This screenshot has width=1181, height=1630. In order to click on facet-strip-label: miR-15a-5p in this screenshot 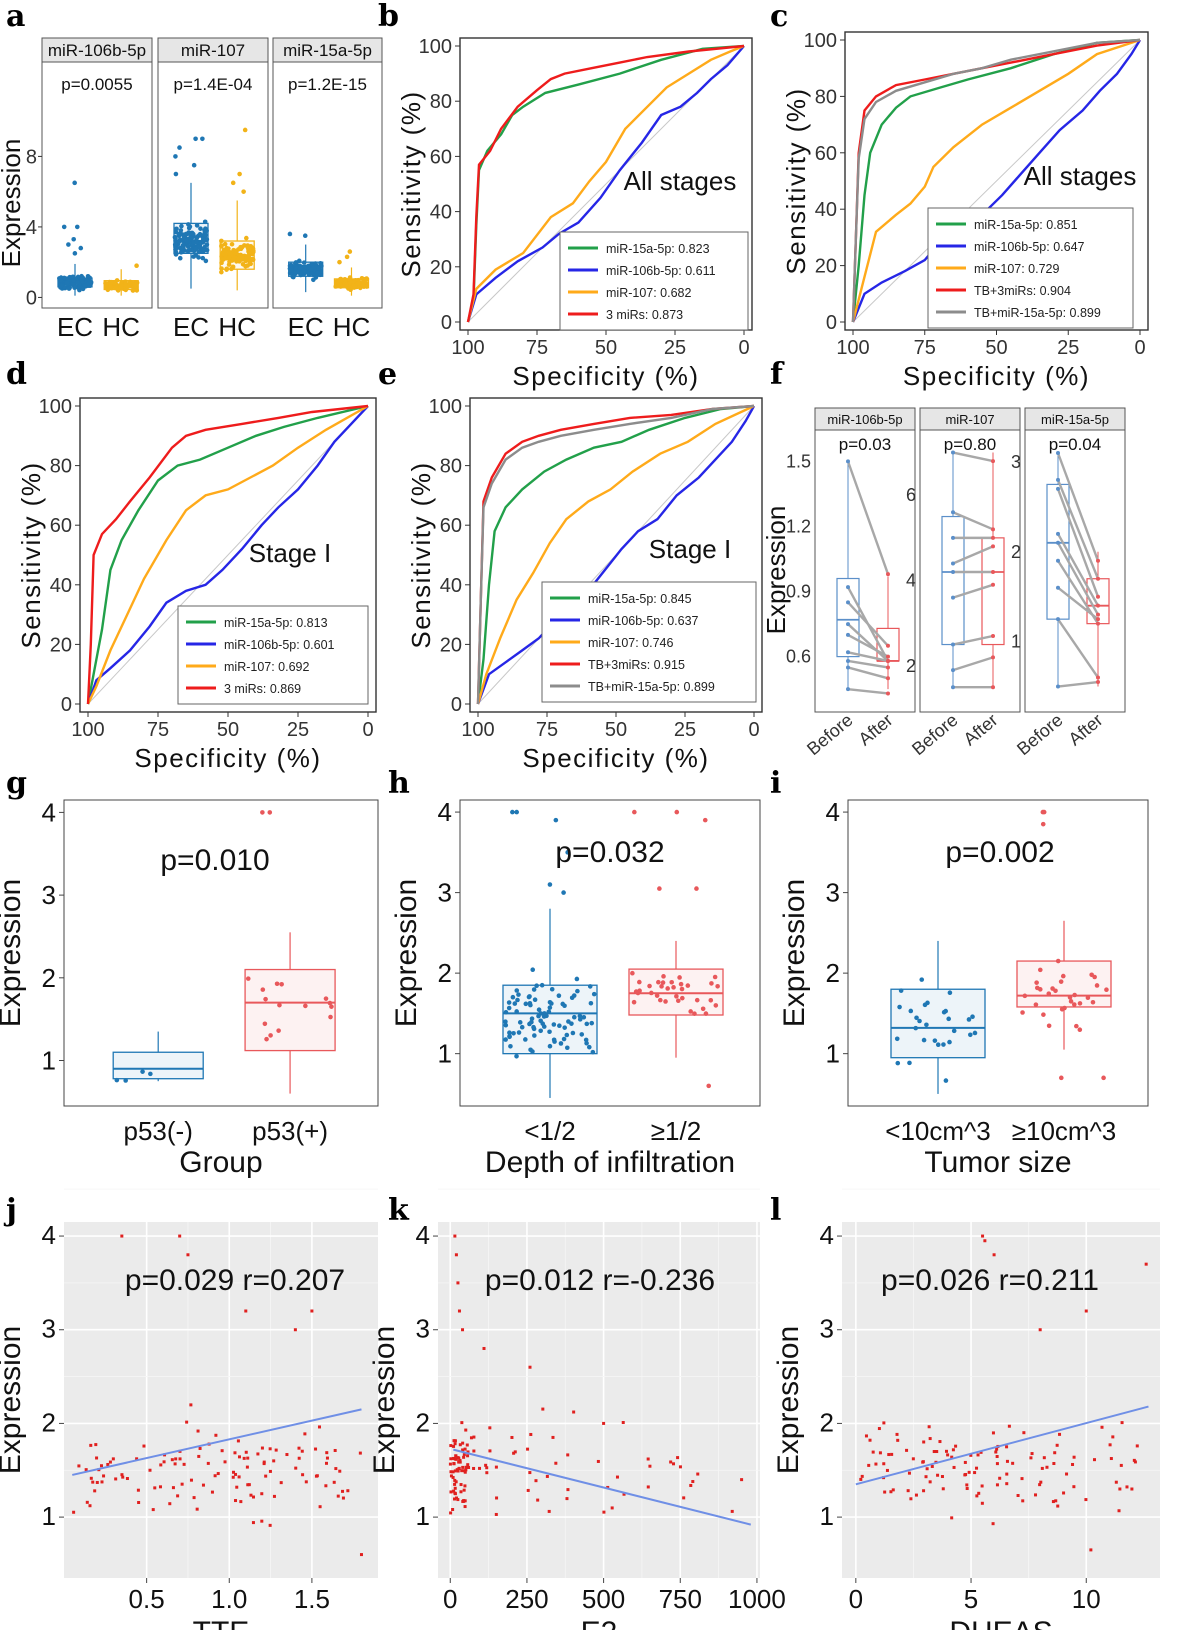, I will do `click(327, 50)`.